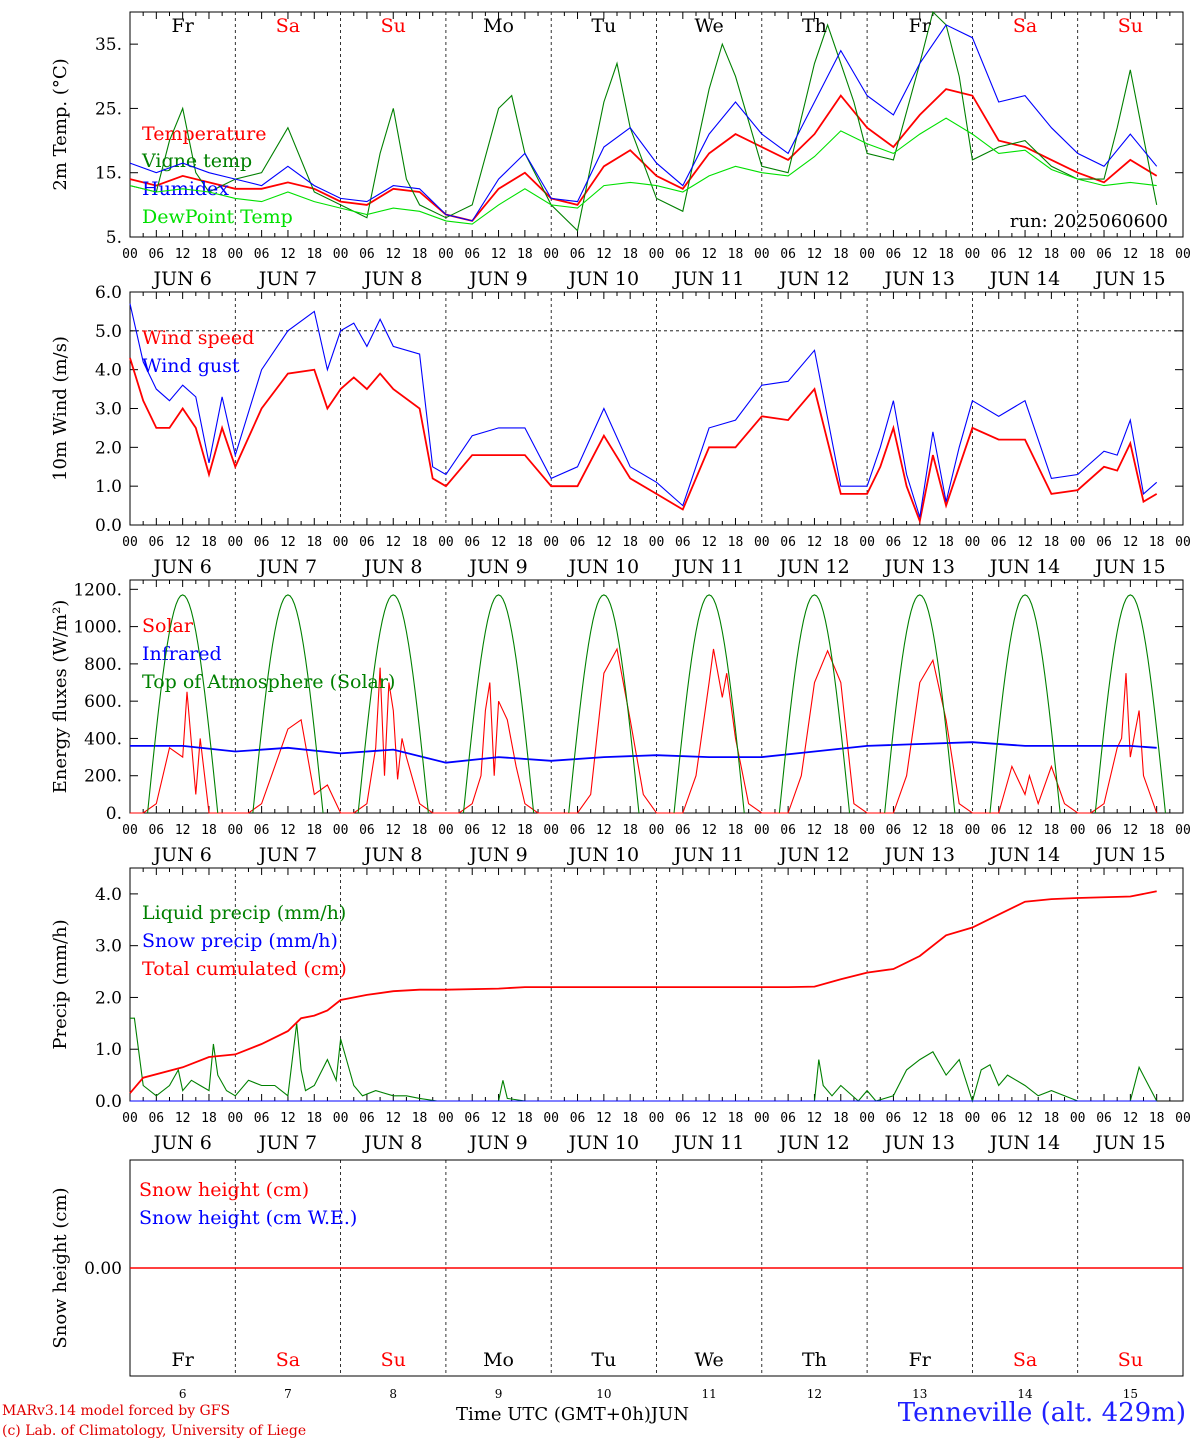  Describe the element at coordinates (108, 293) in the screenshot. I see `y-tick-label: 6.0` at that location.